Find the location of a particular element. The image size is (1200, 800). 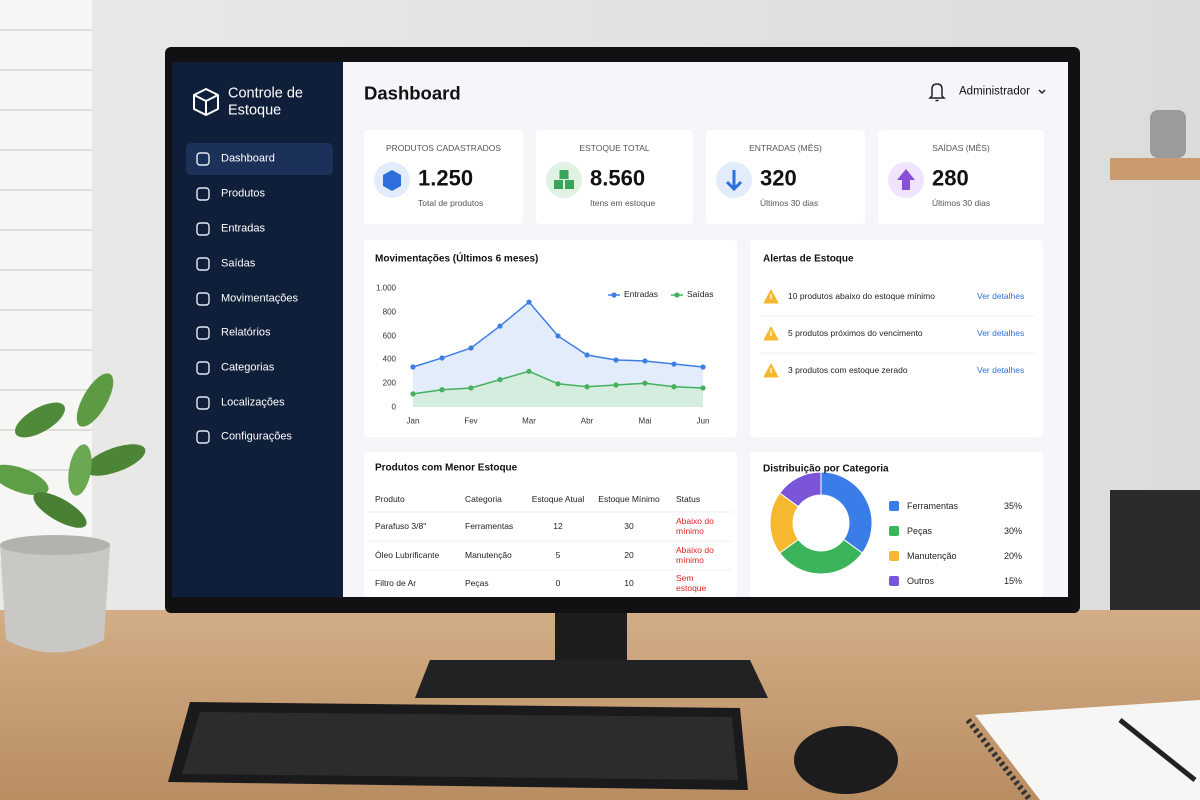

legend-label: Entradas is located at coordinates (641, 294).